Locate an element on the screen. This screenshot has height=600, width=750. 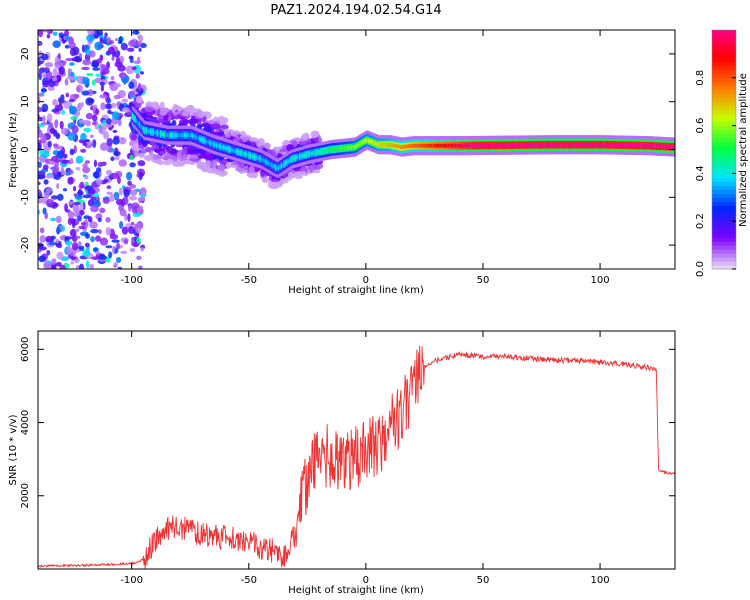
colorbar-gradient is located at coordinates (724, 150).